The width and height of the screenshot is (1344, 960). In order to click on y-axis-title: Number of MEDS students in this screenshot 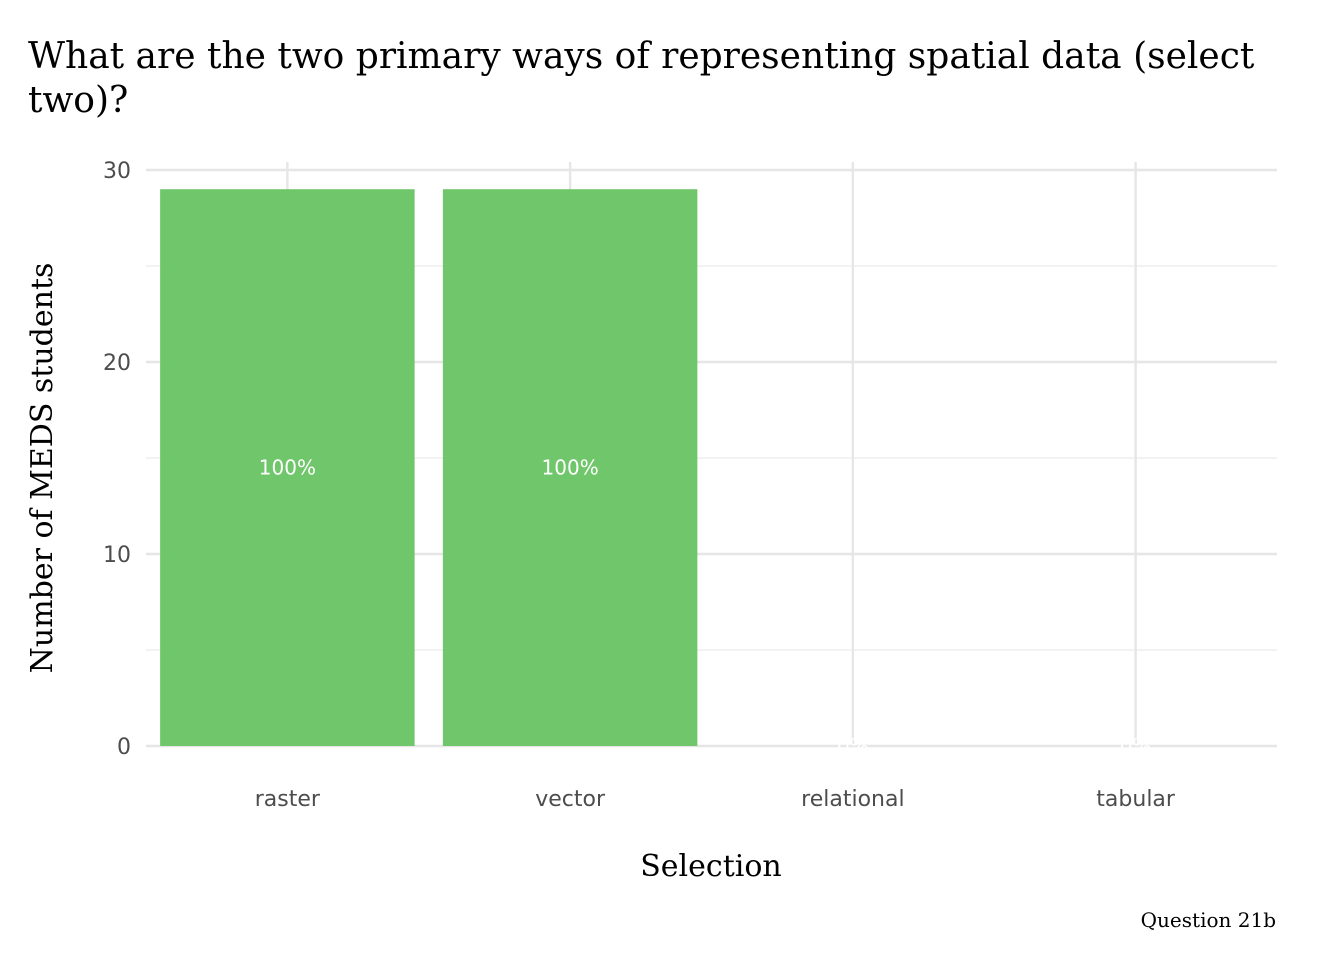, I will do `click(42, 468)`.